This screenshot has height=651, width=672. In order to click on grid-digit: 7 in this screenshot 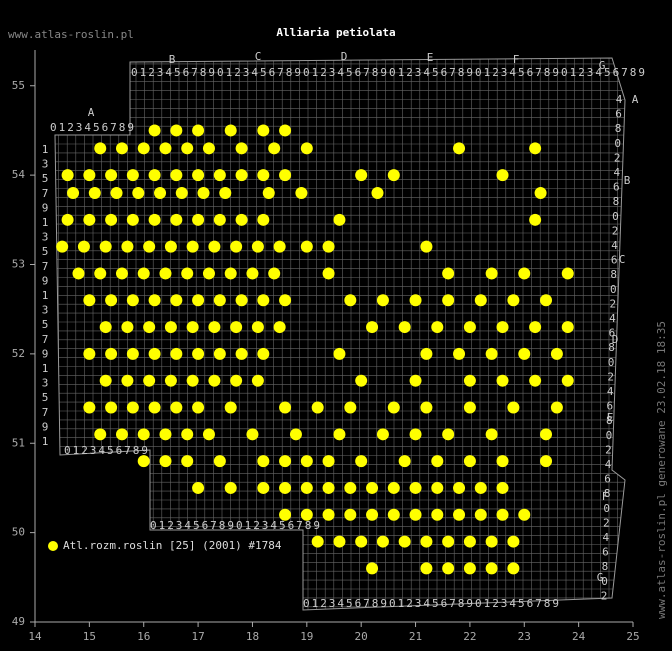, I will do `click(45, 339)`.